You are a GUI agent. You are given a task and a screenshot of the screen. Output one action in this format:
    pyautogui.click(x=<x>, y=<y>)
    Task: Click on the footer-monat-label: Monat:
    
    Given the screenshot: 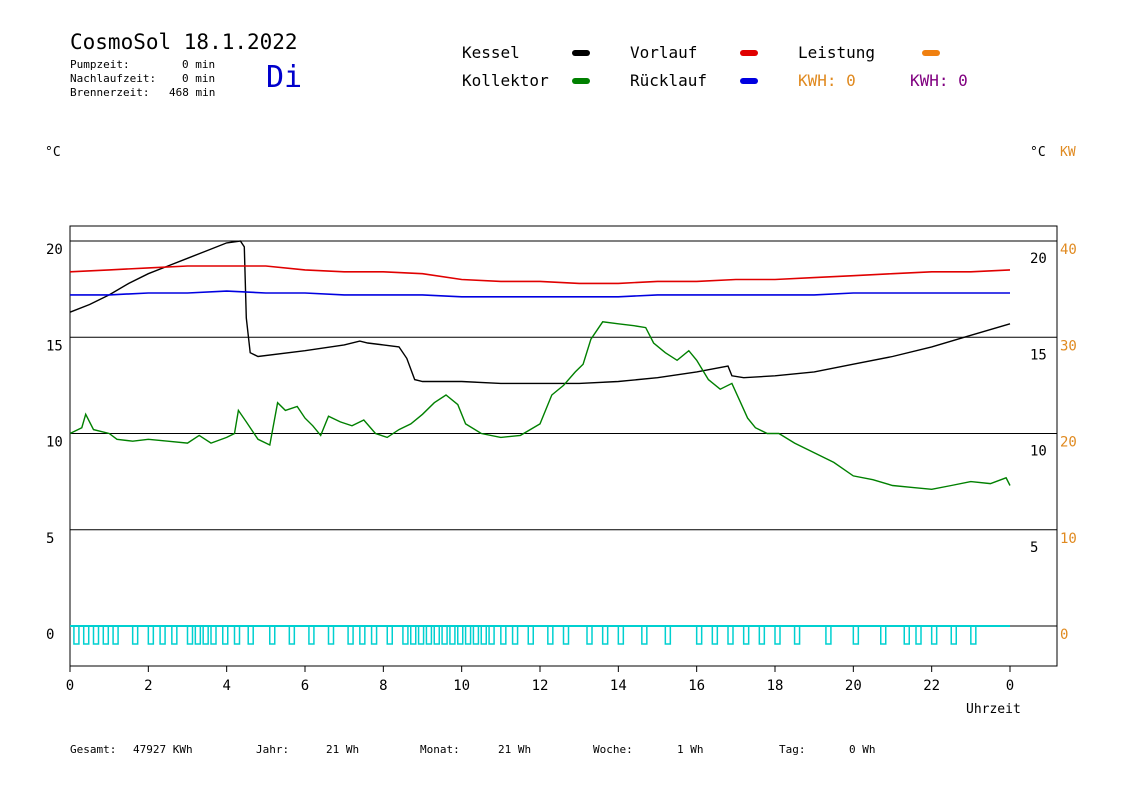 What is the action you would take?
    pyautogui.click(x=440, y=749)
    